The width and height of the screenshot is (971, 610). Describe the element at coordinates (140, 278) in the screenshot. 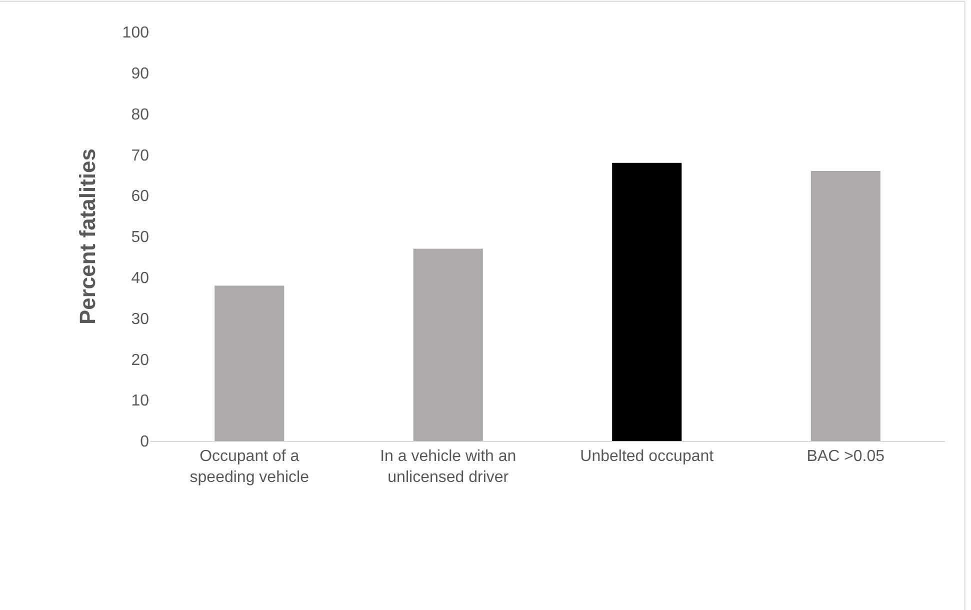

I see `y-tick-label: 40` at that location.